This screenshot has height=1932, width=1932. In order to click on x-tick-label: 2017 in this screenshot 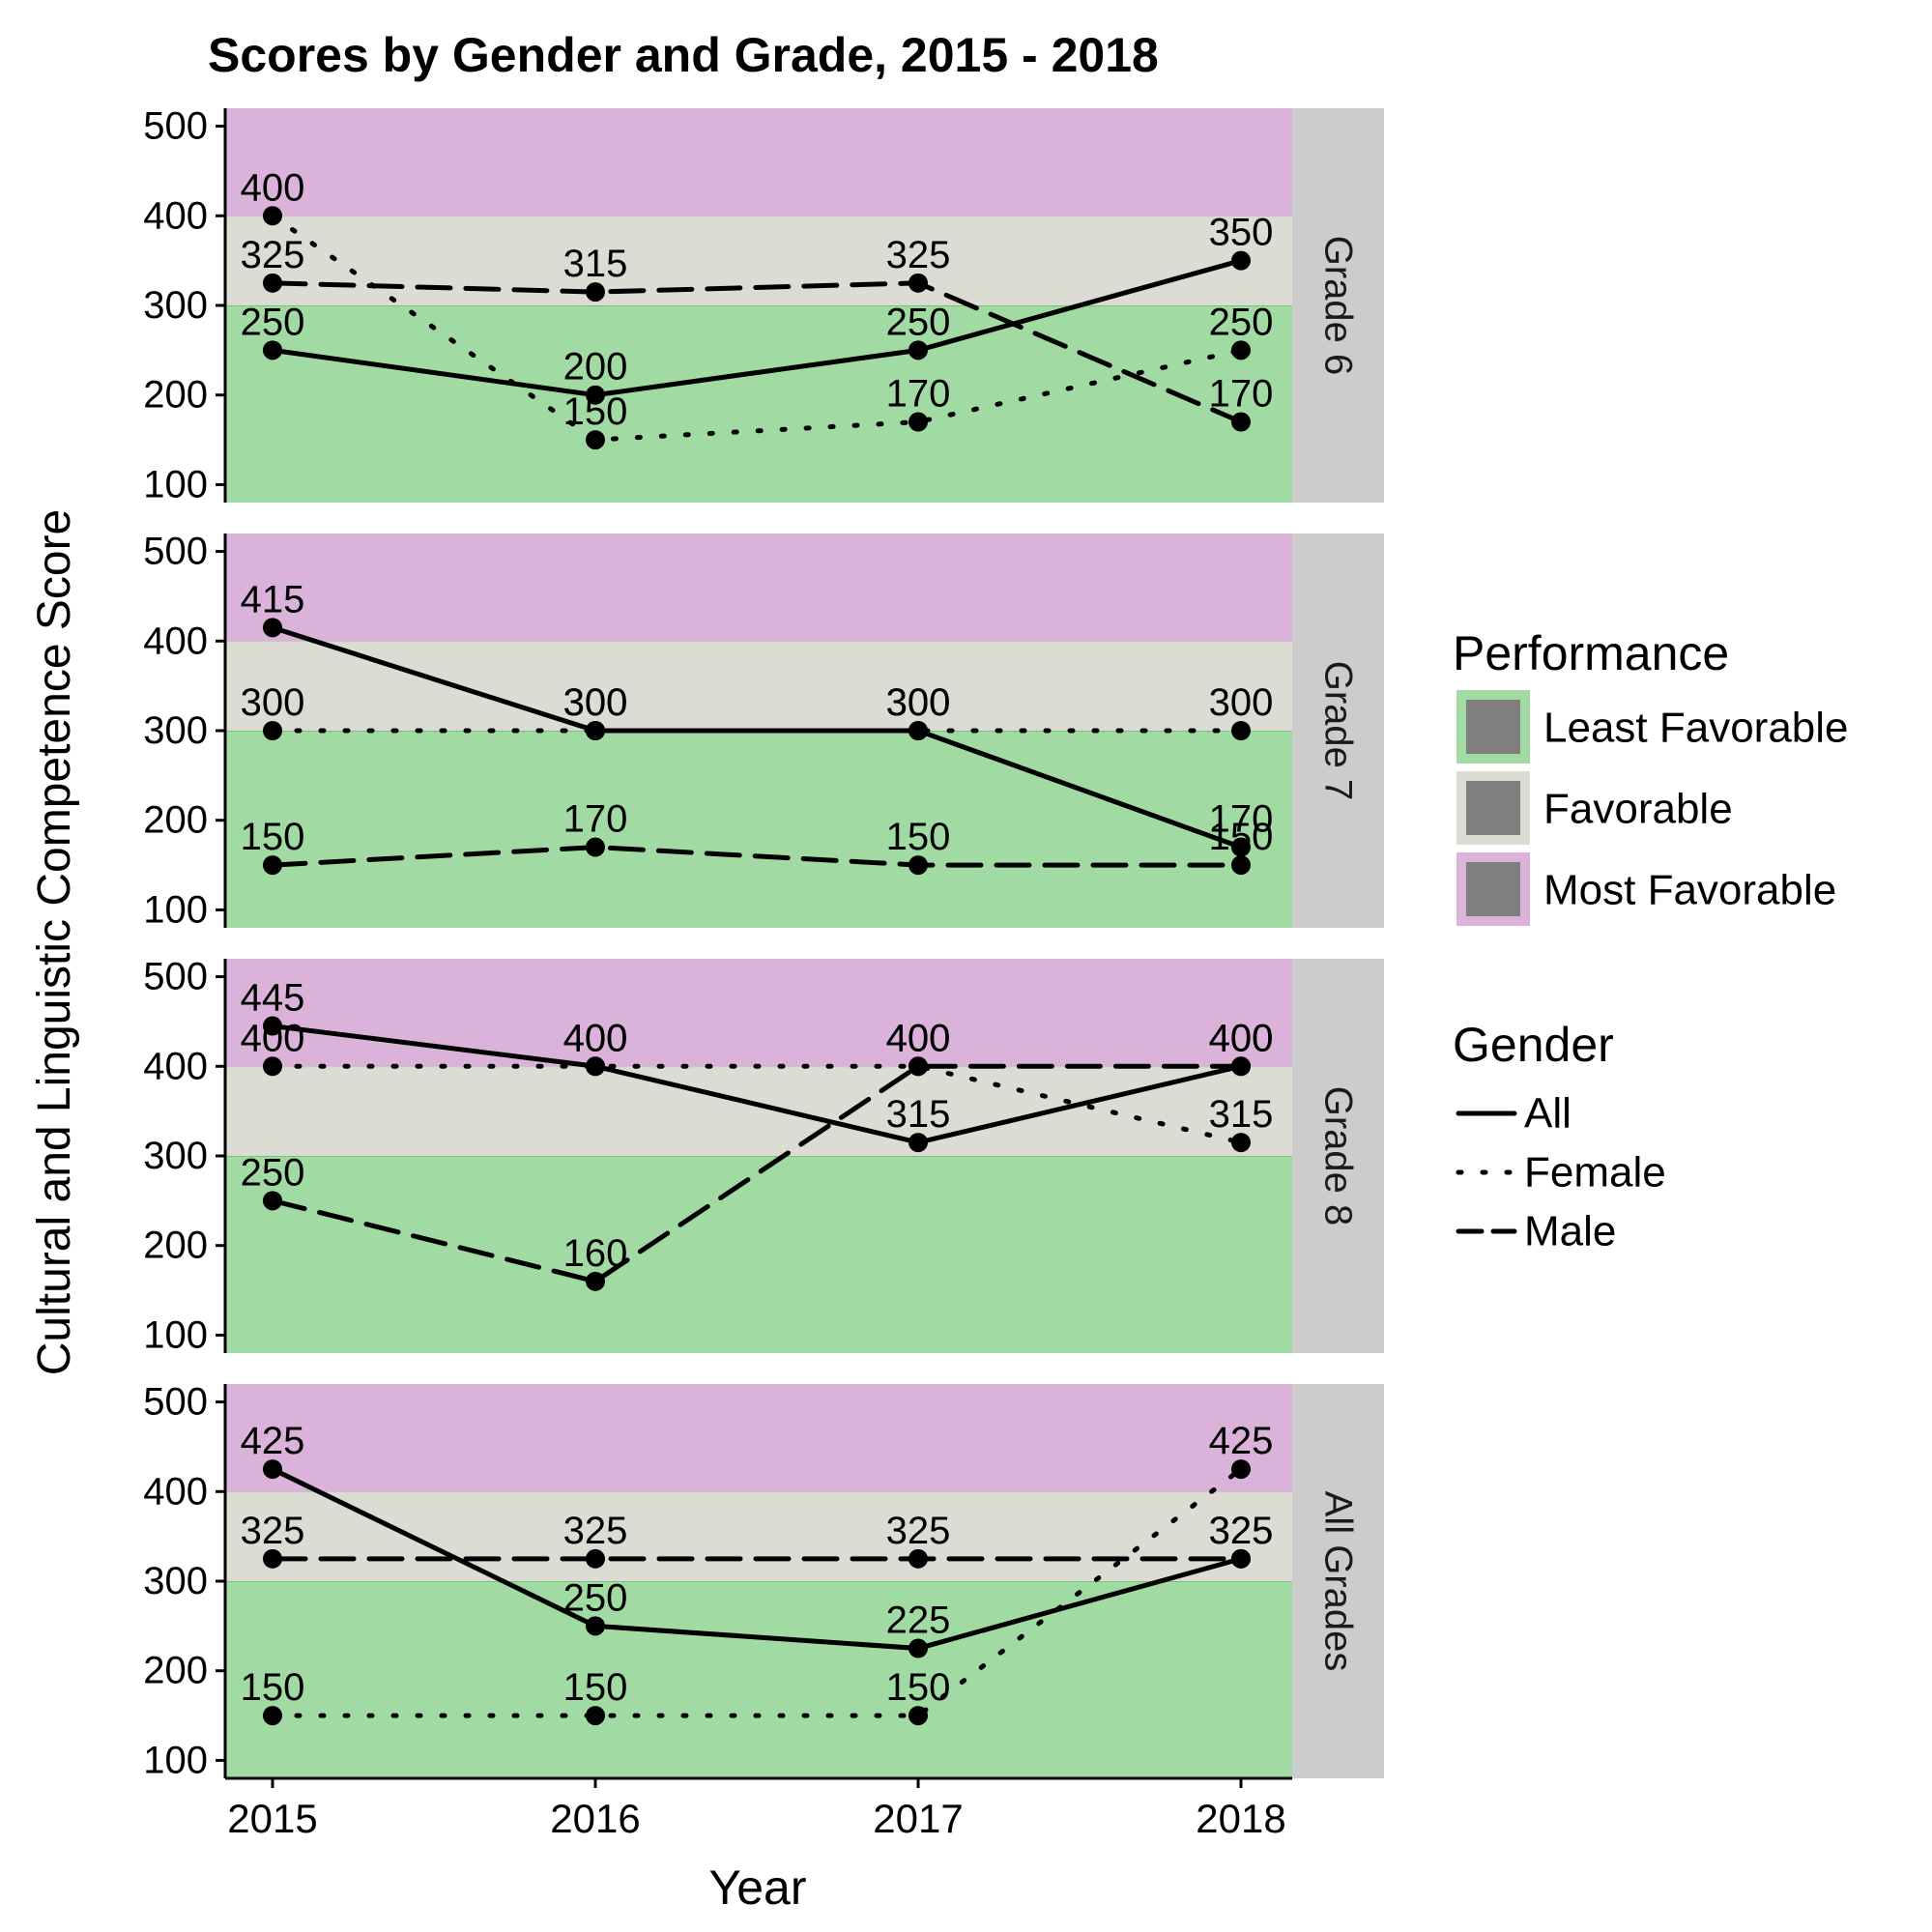, I will do `click(918, 1818)`.